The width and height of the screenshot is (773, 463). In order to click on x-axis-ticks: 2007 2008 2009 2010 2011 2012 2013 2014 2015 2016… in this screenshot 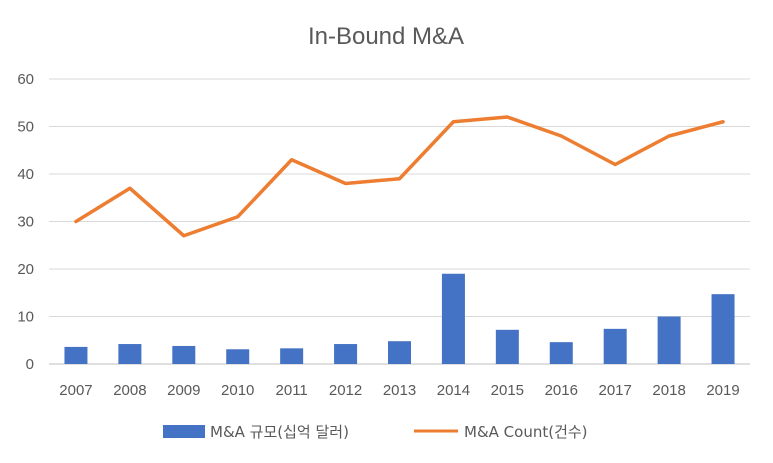, I will do `click(399, 390)`.